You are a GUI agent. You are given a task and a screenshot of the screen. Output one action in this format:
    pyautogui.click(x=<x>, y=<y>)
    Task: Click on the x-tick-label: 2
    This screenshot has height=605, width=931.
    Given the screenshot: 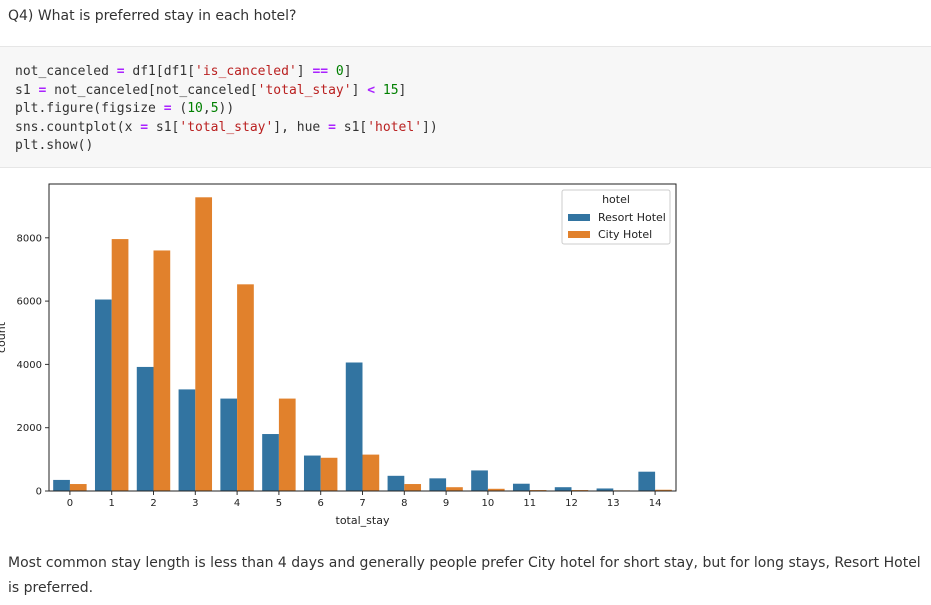 What is the action you would take?
    pyautogui.click(x=153, y=503)
    